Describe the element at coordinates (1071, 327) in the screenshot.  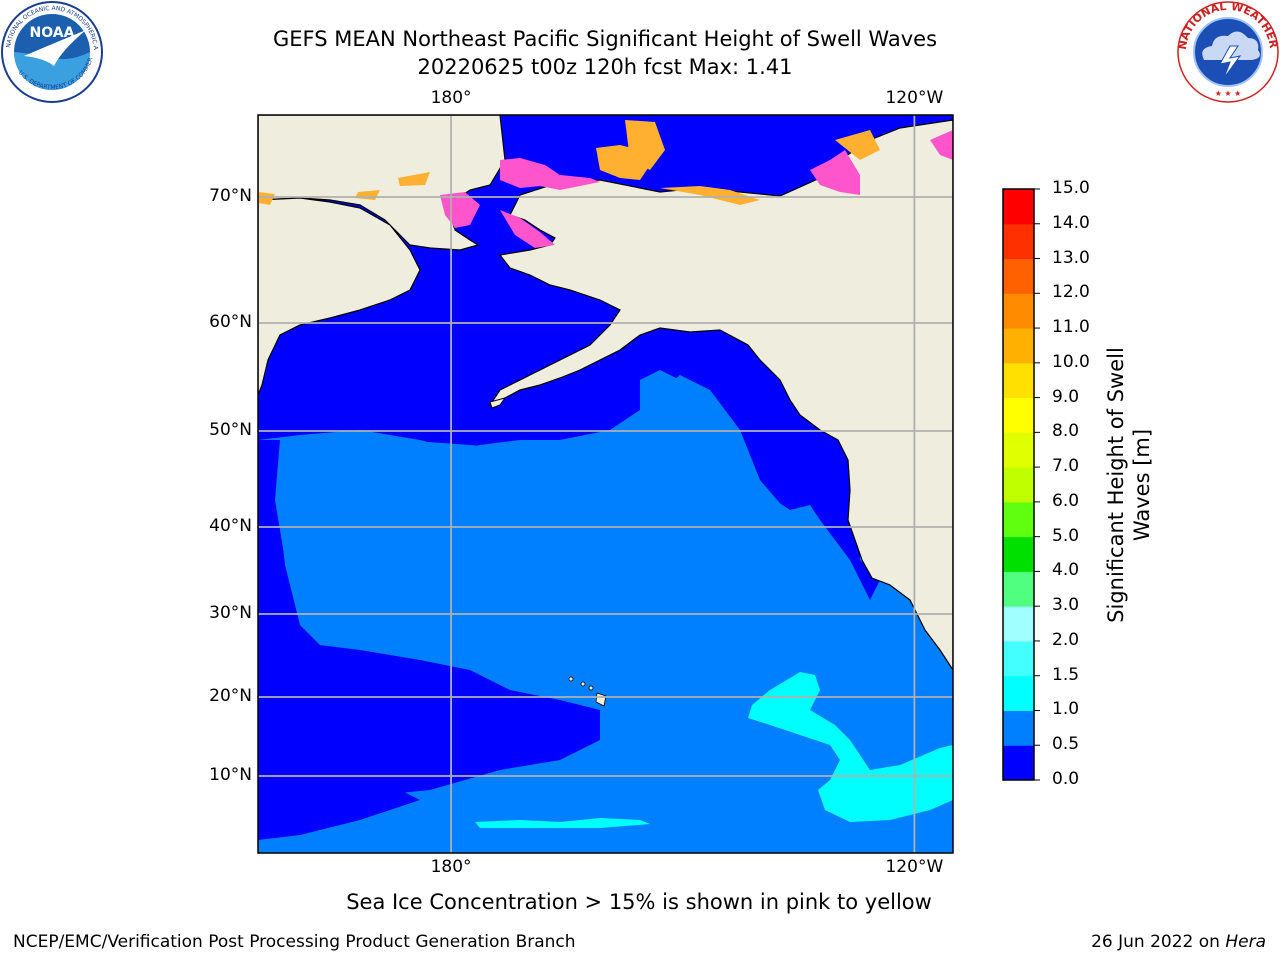
I see `colorbar-tick-label: 11.0` at that location.